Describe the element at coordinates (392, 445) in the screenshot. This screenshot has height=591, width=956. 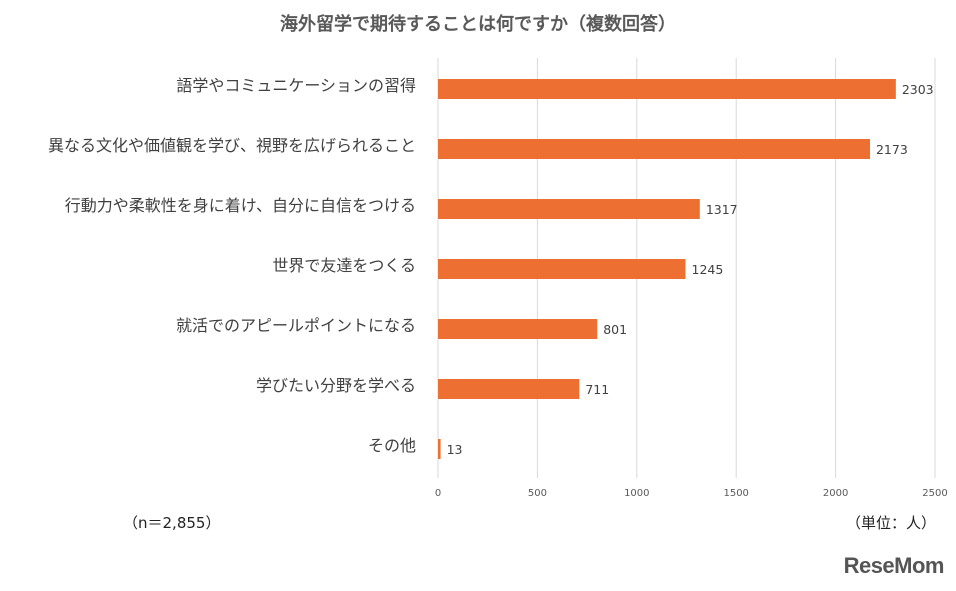
I see `category-label: その他` at that location.